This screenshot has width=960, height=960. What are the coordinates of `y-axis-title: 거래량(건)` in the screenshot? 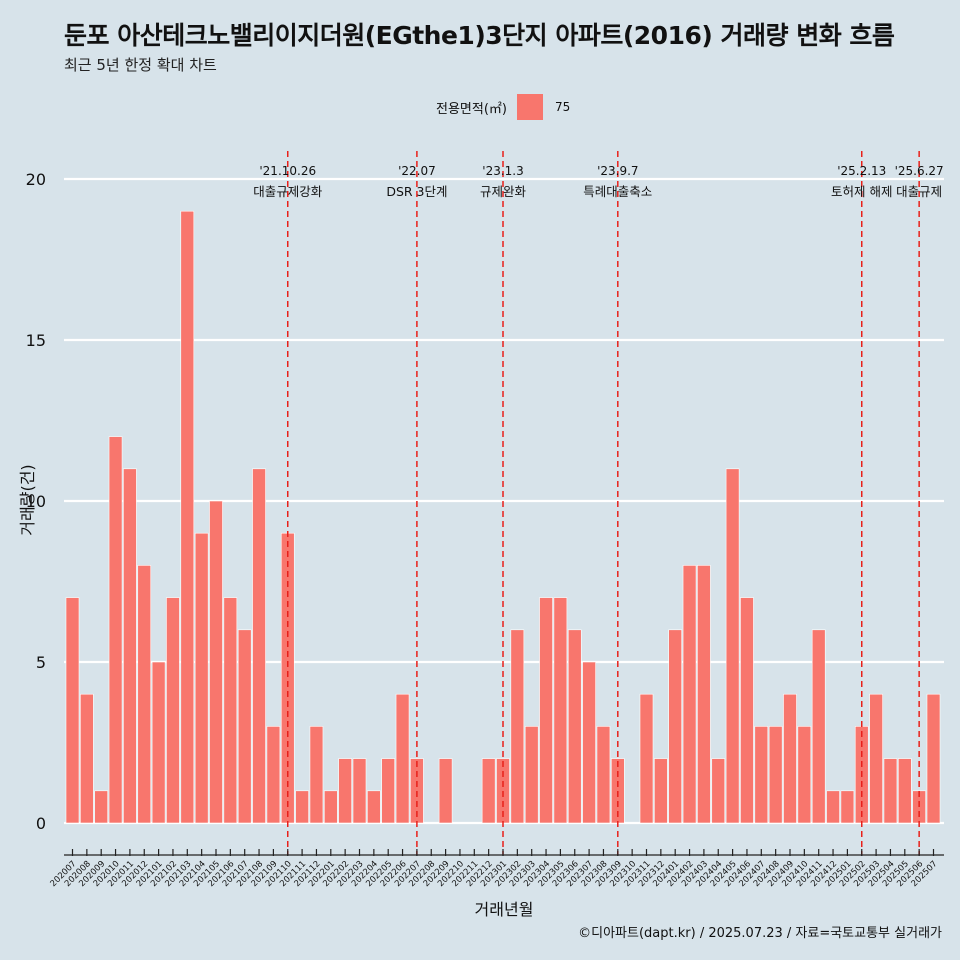 It's located at (27, 499).